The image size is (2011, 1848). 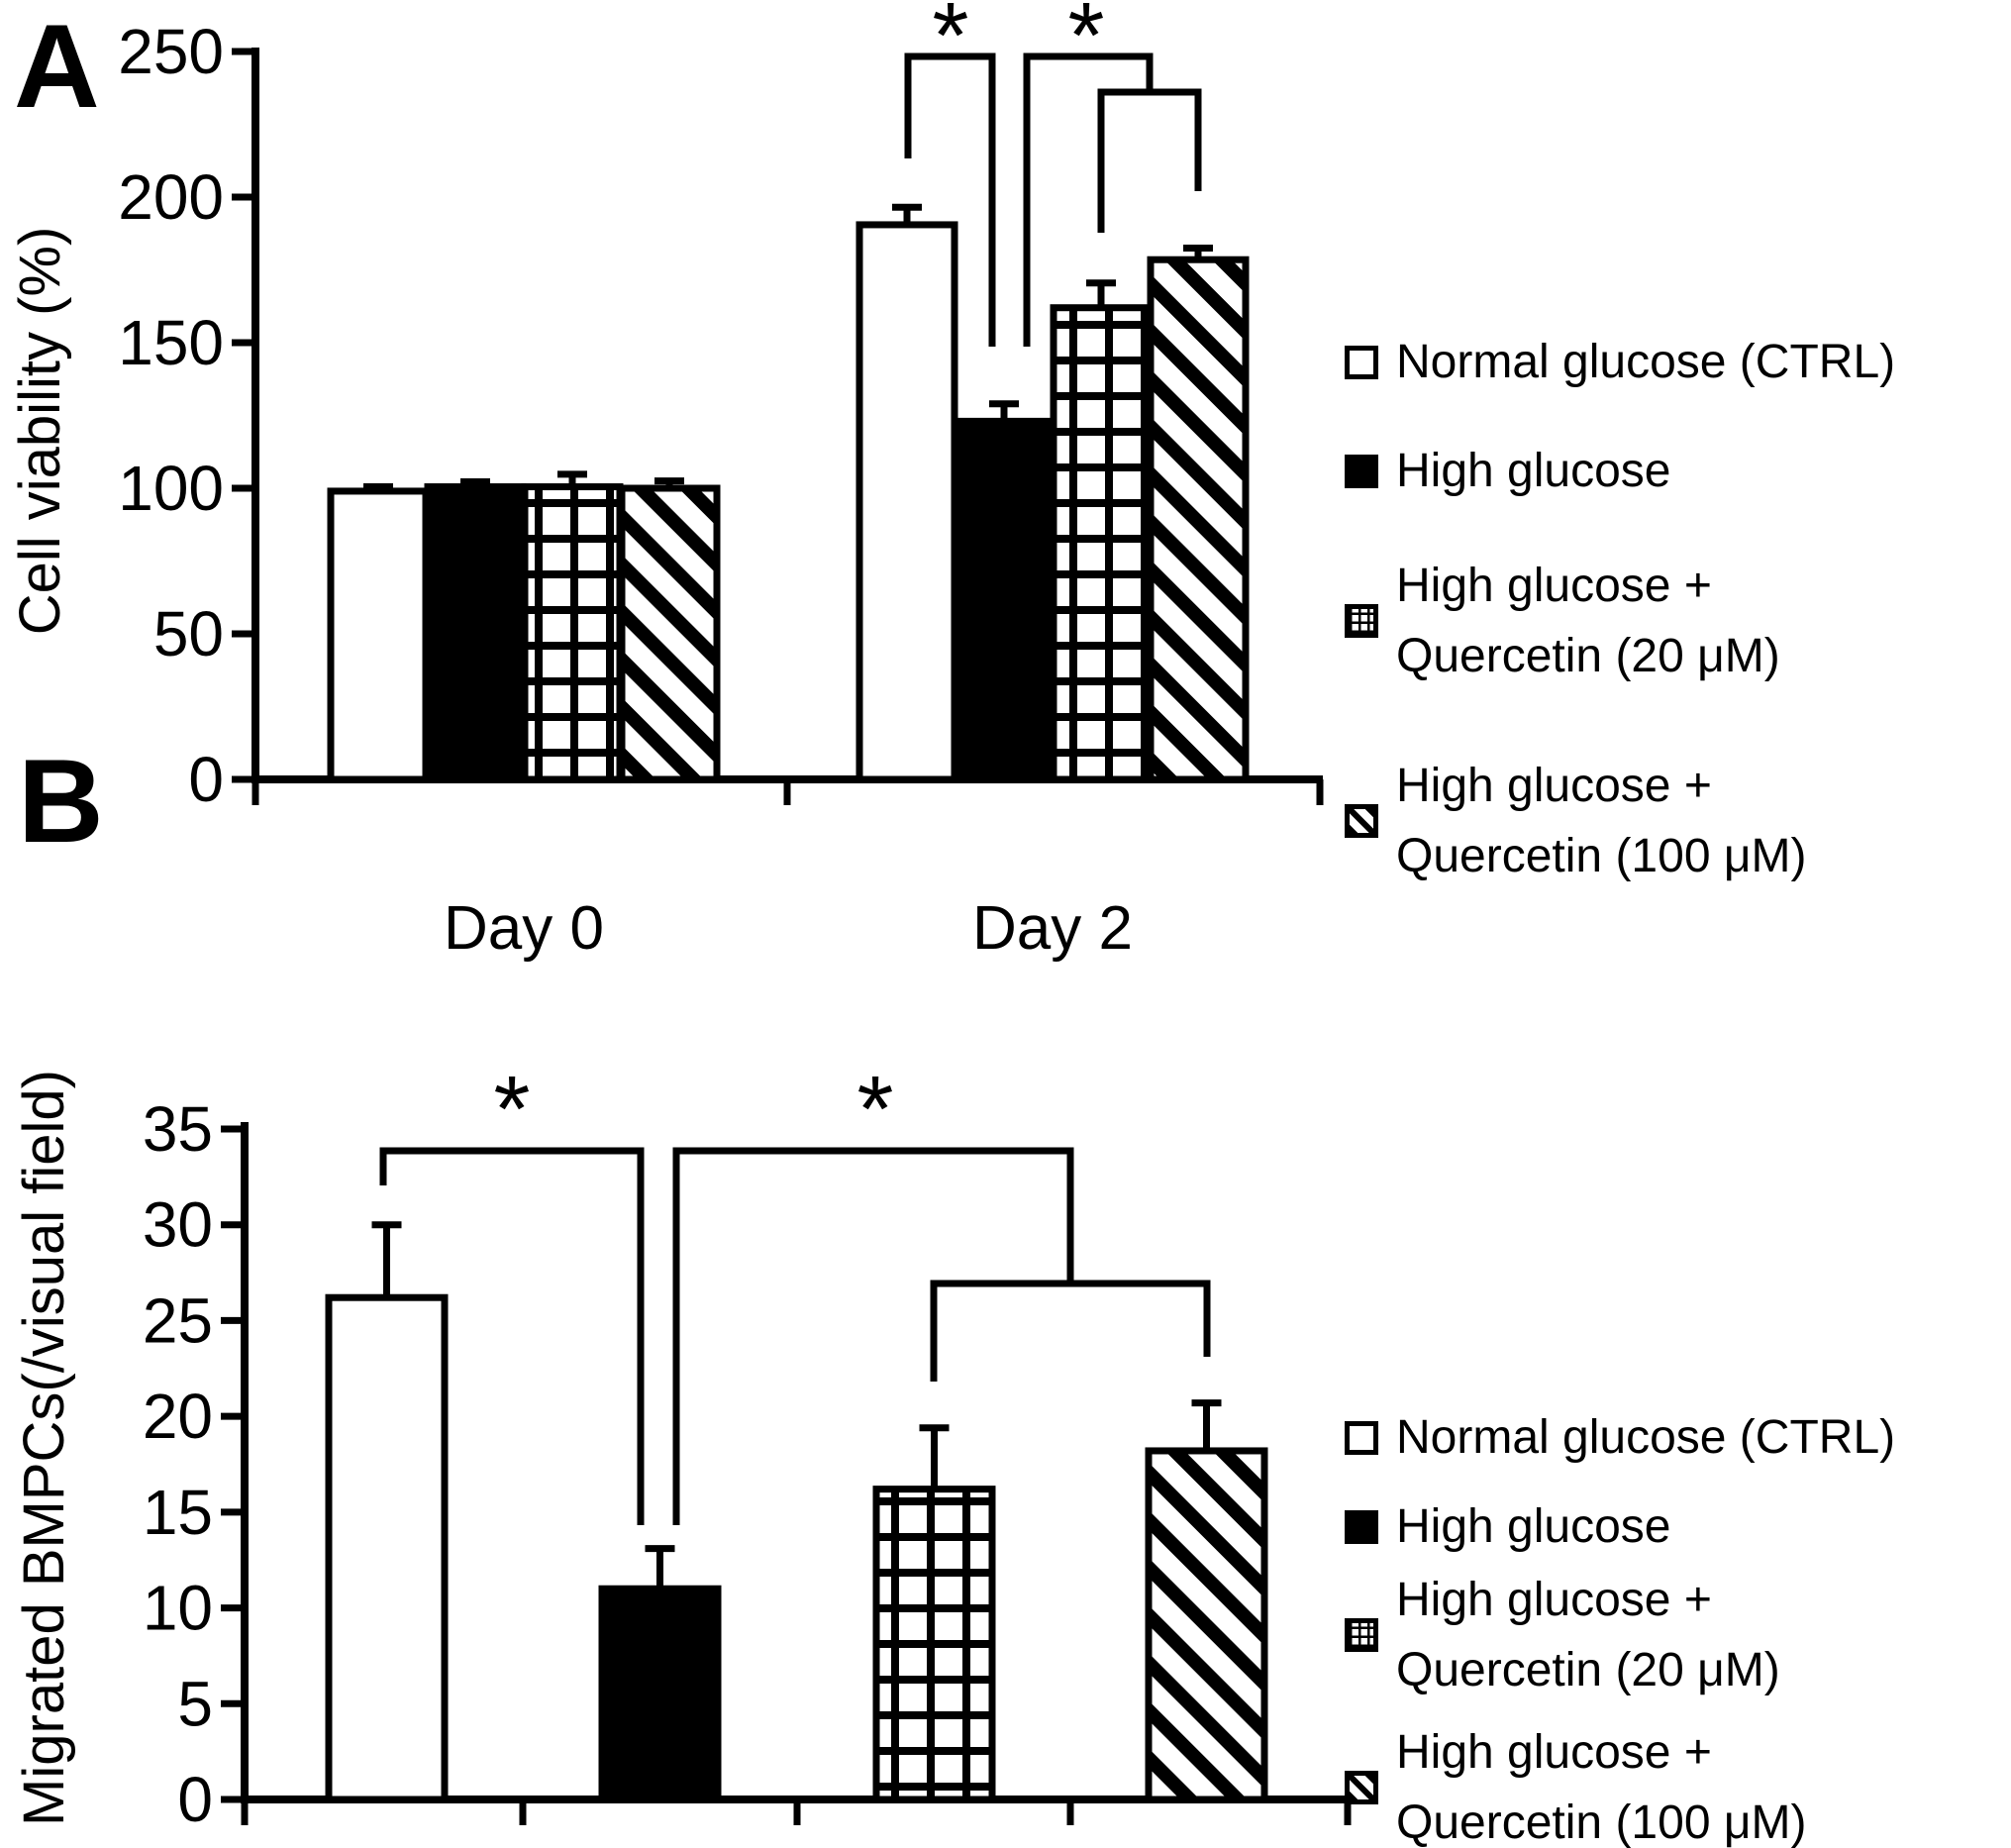 I want to click on y-tick-label: 15, so click(x=178, y=1512).